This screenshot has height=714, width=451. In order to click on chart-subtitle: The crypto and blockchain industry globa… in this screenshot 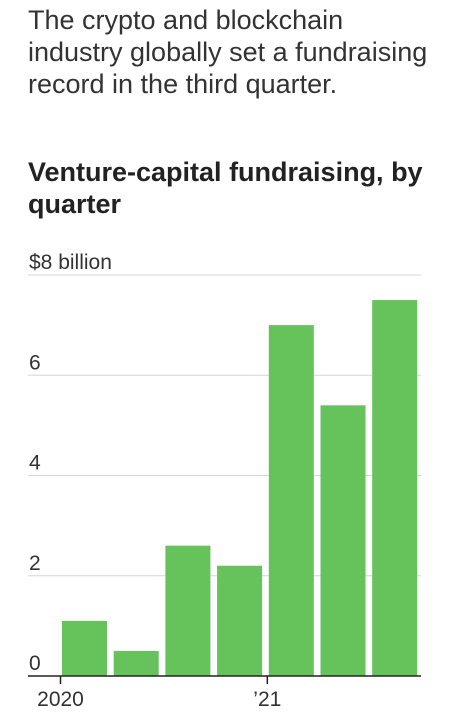, I will do `click(228, 52)`.